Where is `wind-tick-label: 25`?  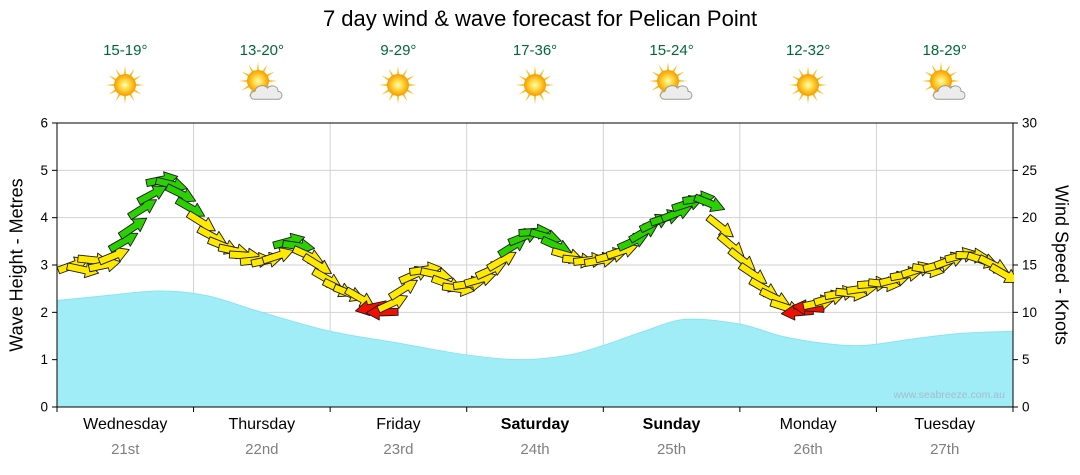
wind-tick-label: 25 is located at coordinates (1029, 170).